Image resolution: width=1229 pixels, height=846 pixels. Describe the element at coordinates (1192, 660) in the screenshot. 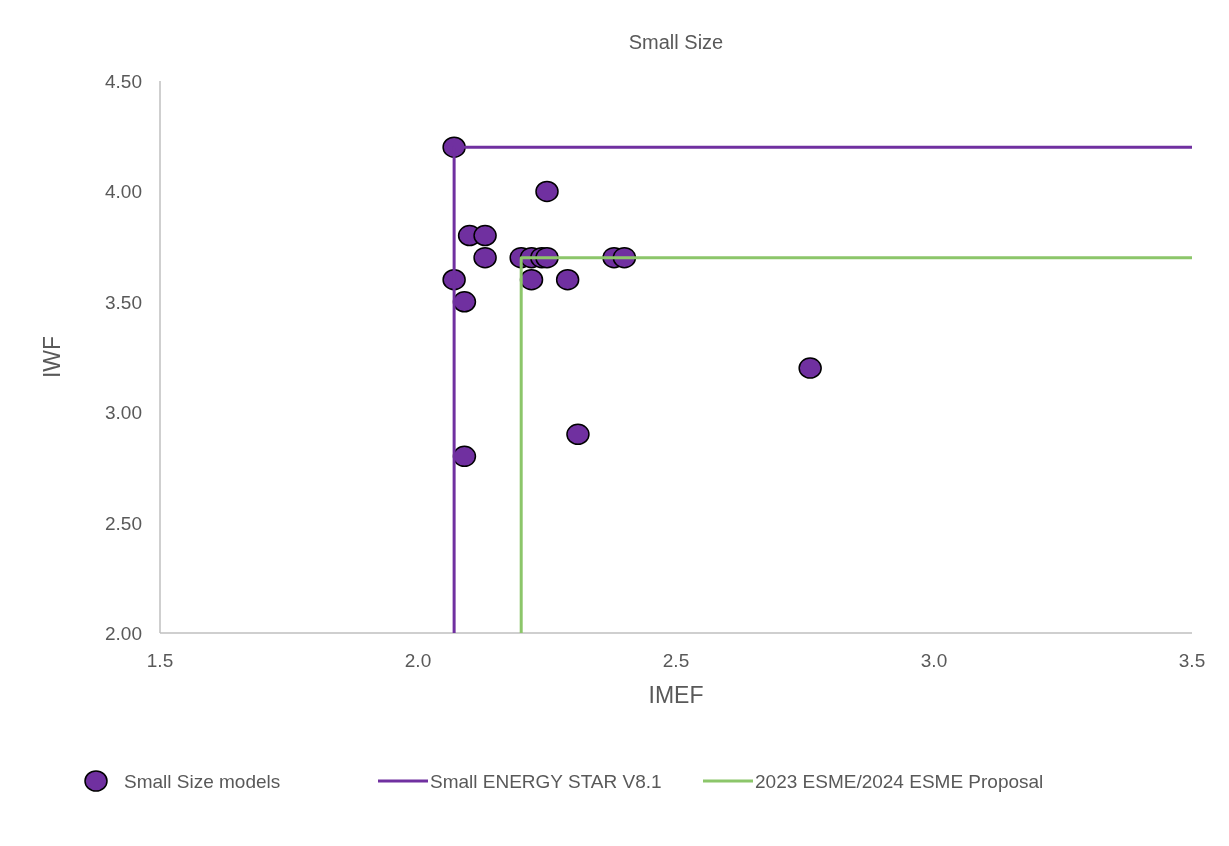

I see `x-tick-label: 3.5` at that location.